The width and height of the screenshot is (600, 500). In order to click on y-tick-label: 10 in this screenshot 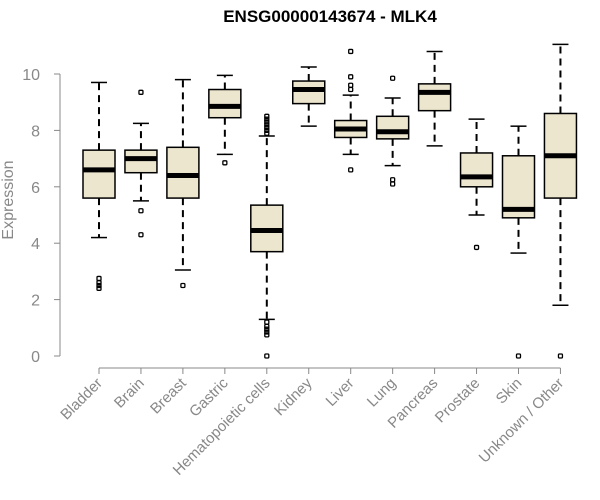, I will do `click(31, 75)`.